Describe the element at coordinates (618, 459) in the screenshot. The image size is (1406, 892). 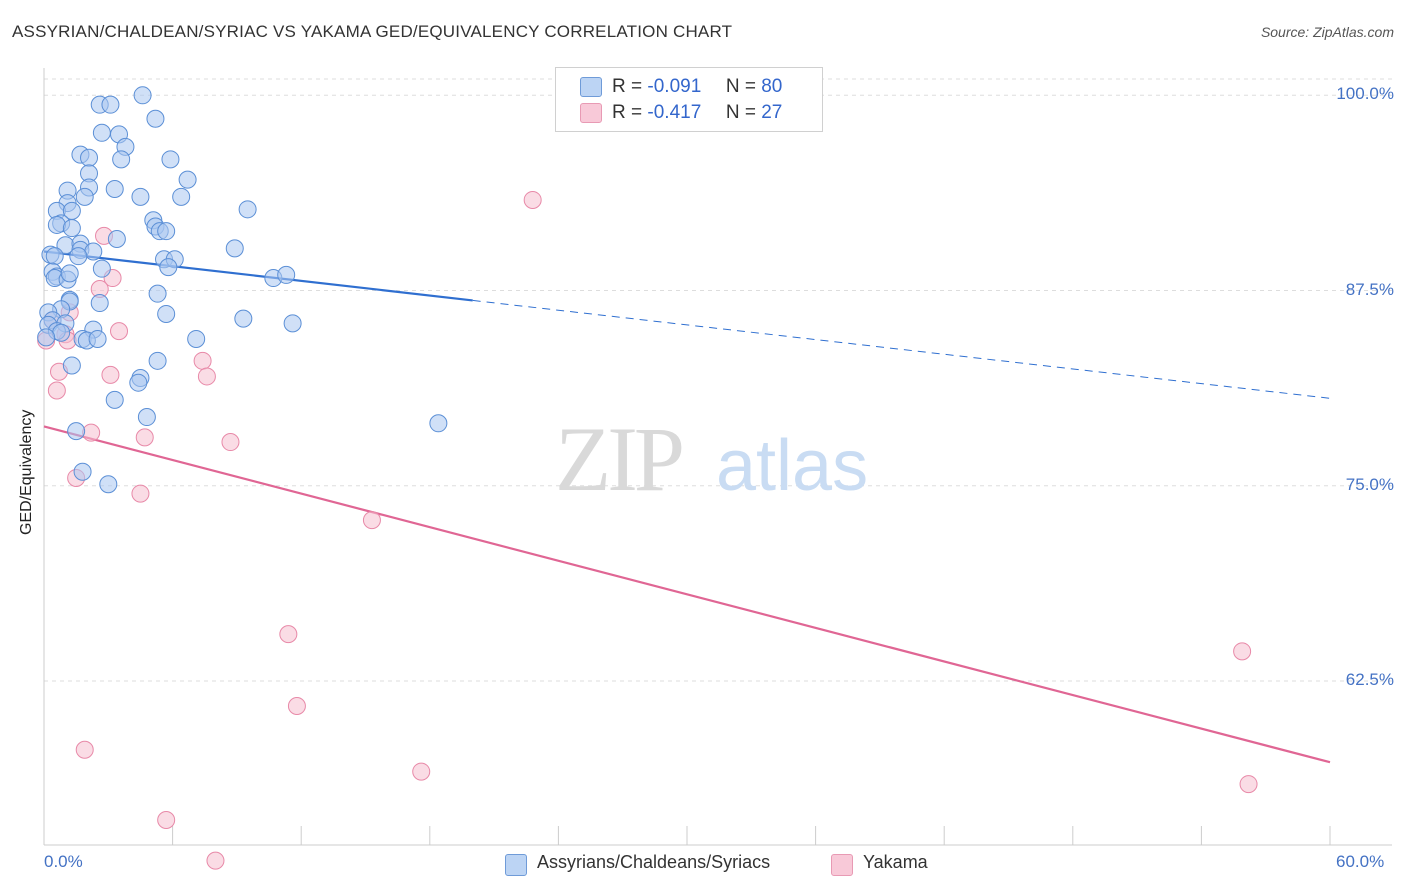
I see `watermark-zip: ZIP` at that location.